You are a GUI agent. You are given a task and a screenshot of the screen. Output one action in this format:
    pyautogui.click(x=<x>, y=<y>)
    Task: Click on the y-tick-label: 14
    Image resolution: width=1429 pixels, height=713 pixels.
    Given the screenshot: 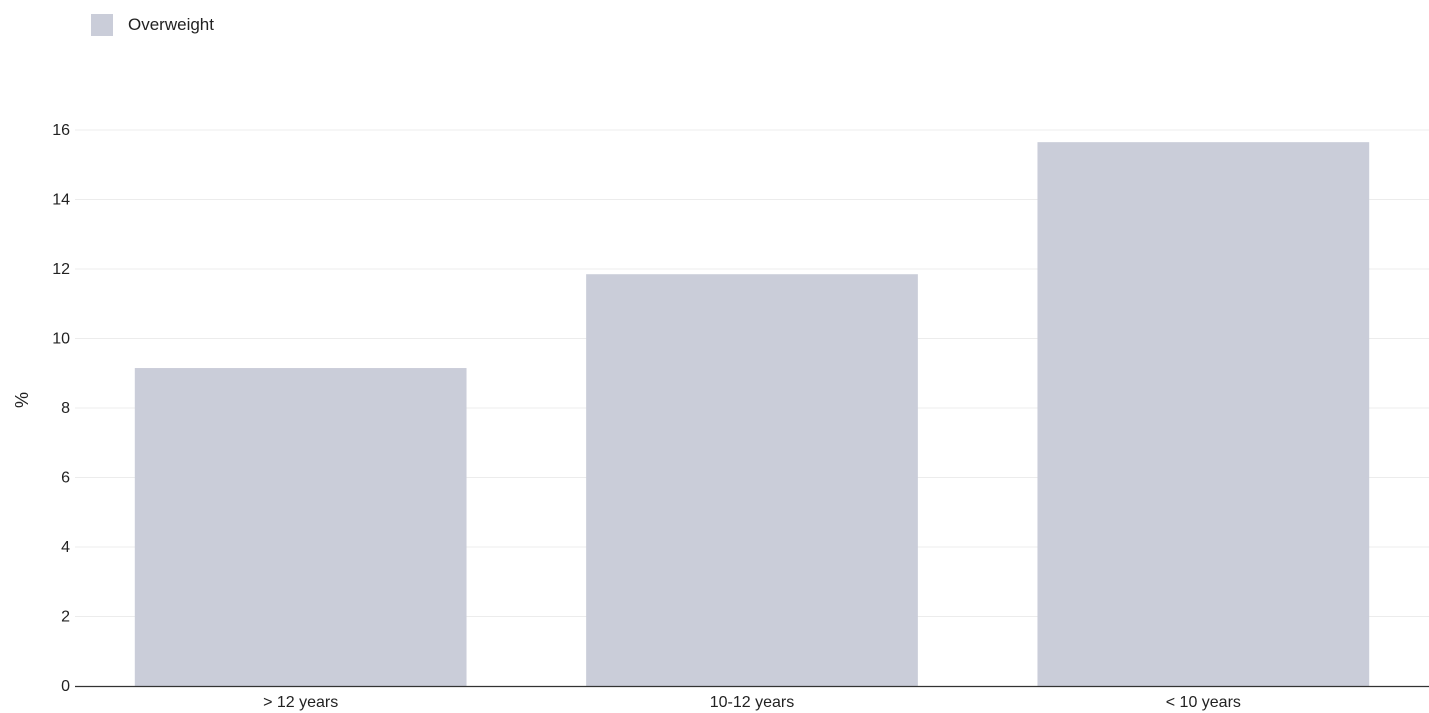 What is the action you would take?
    pyautogui.click(x=61, y=200)
    